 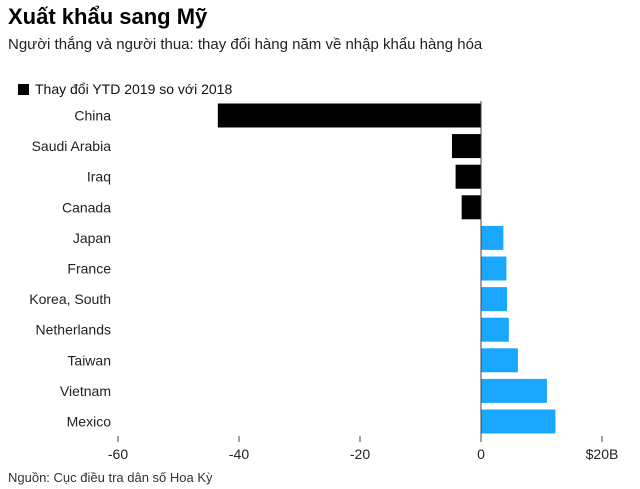 I want to click on x-tick-label: -60, so click(x=118, y=454).